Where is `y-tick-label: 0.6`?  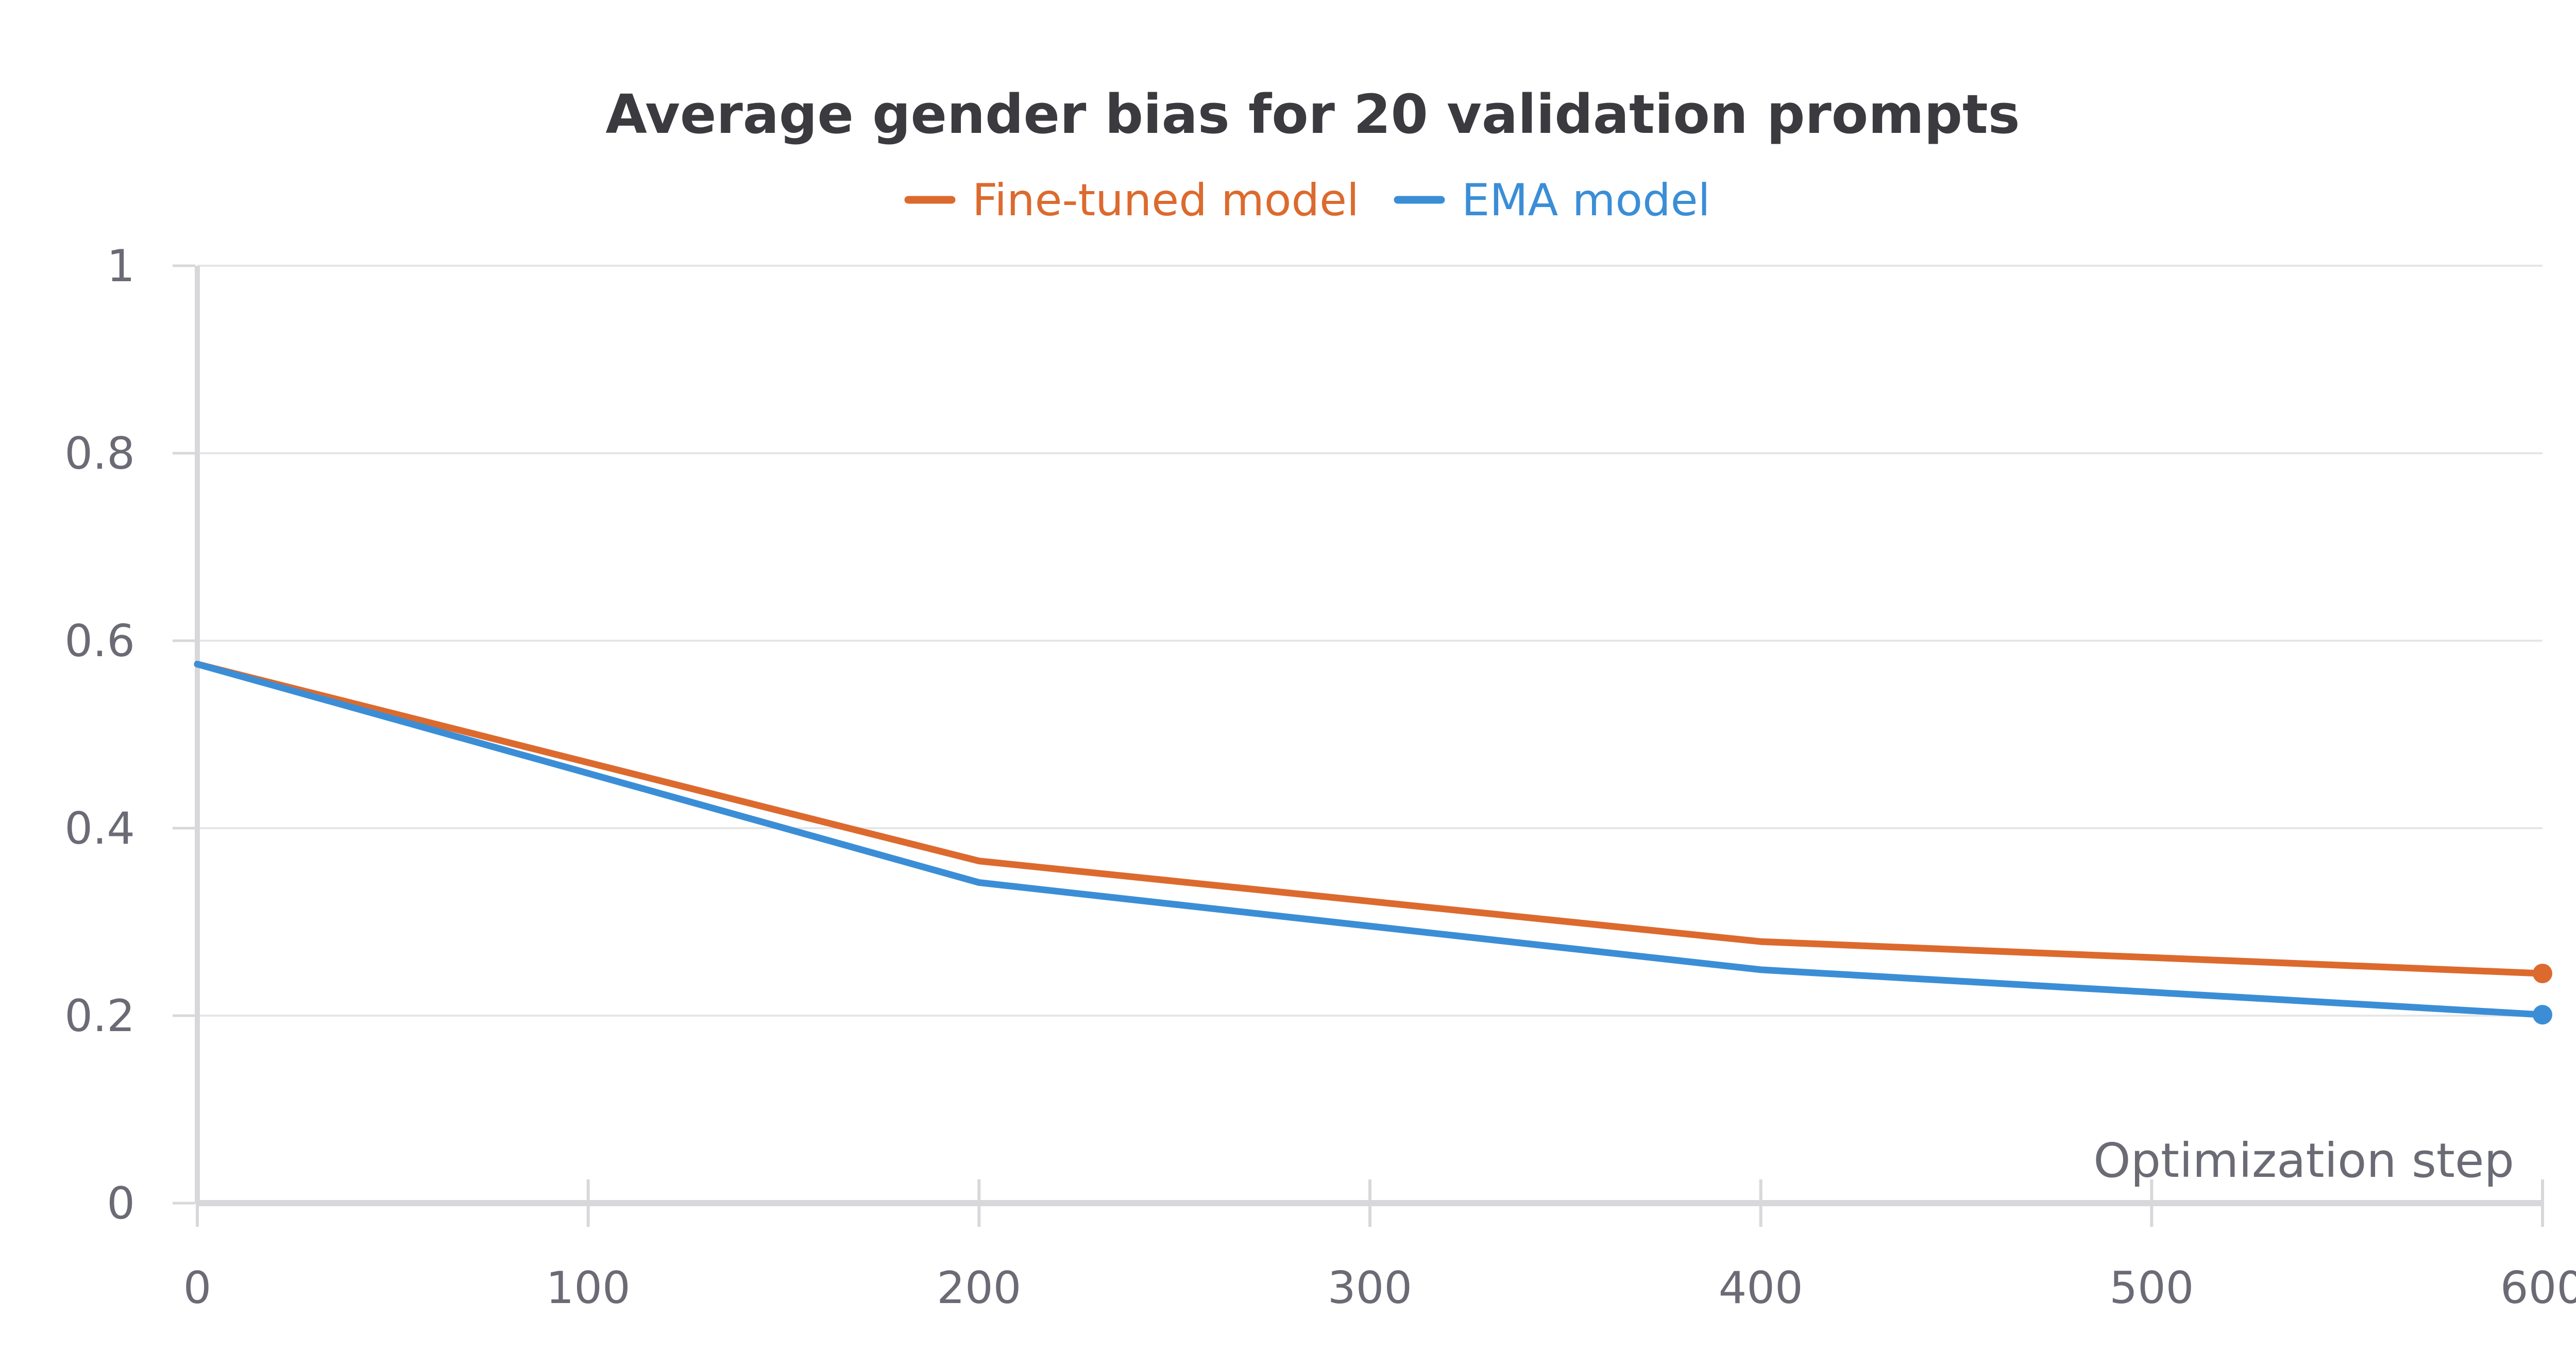 y-tick-label: 0.6 is located at coordinates (99, 641).